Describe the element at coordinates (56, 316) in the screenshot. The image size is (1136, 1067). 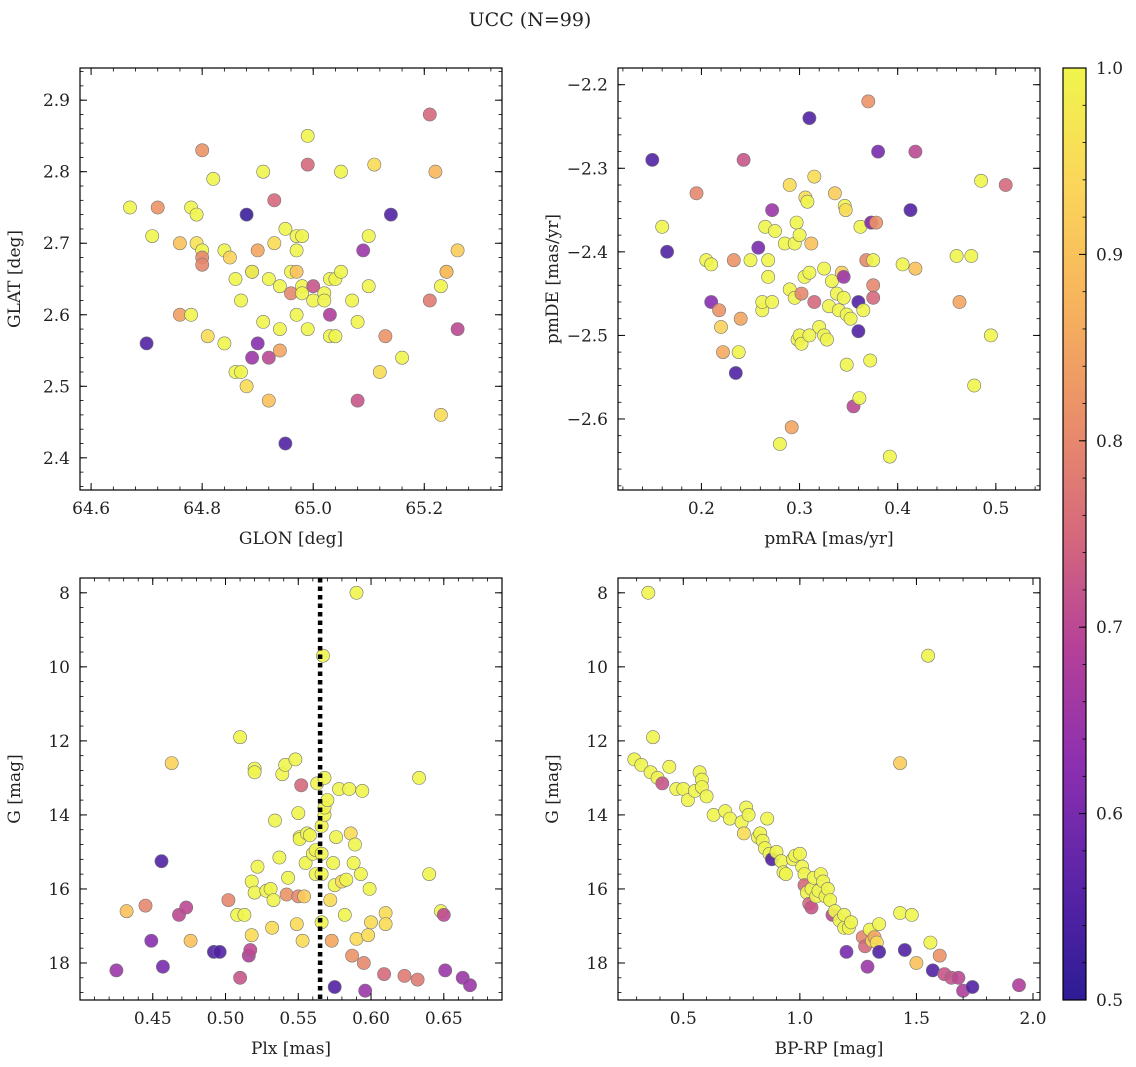
I see `y-tick-label: 2.6` at that location.